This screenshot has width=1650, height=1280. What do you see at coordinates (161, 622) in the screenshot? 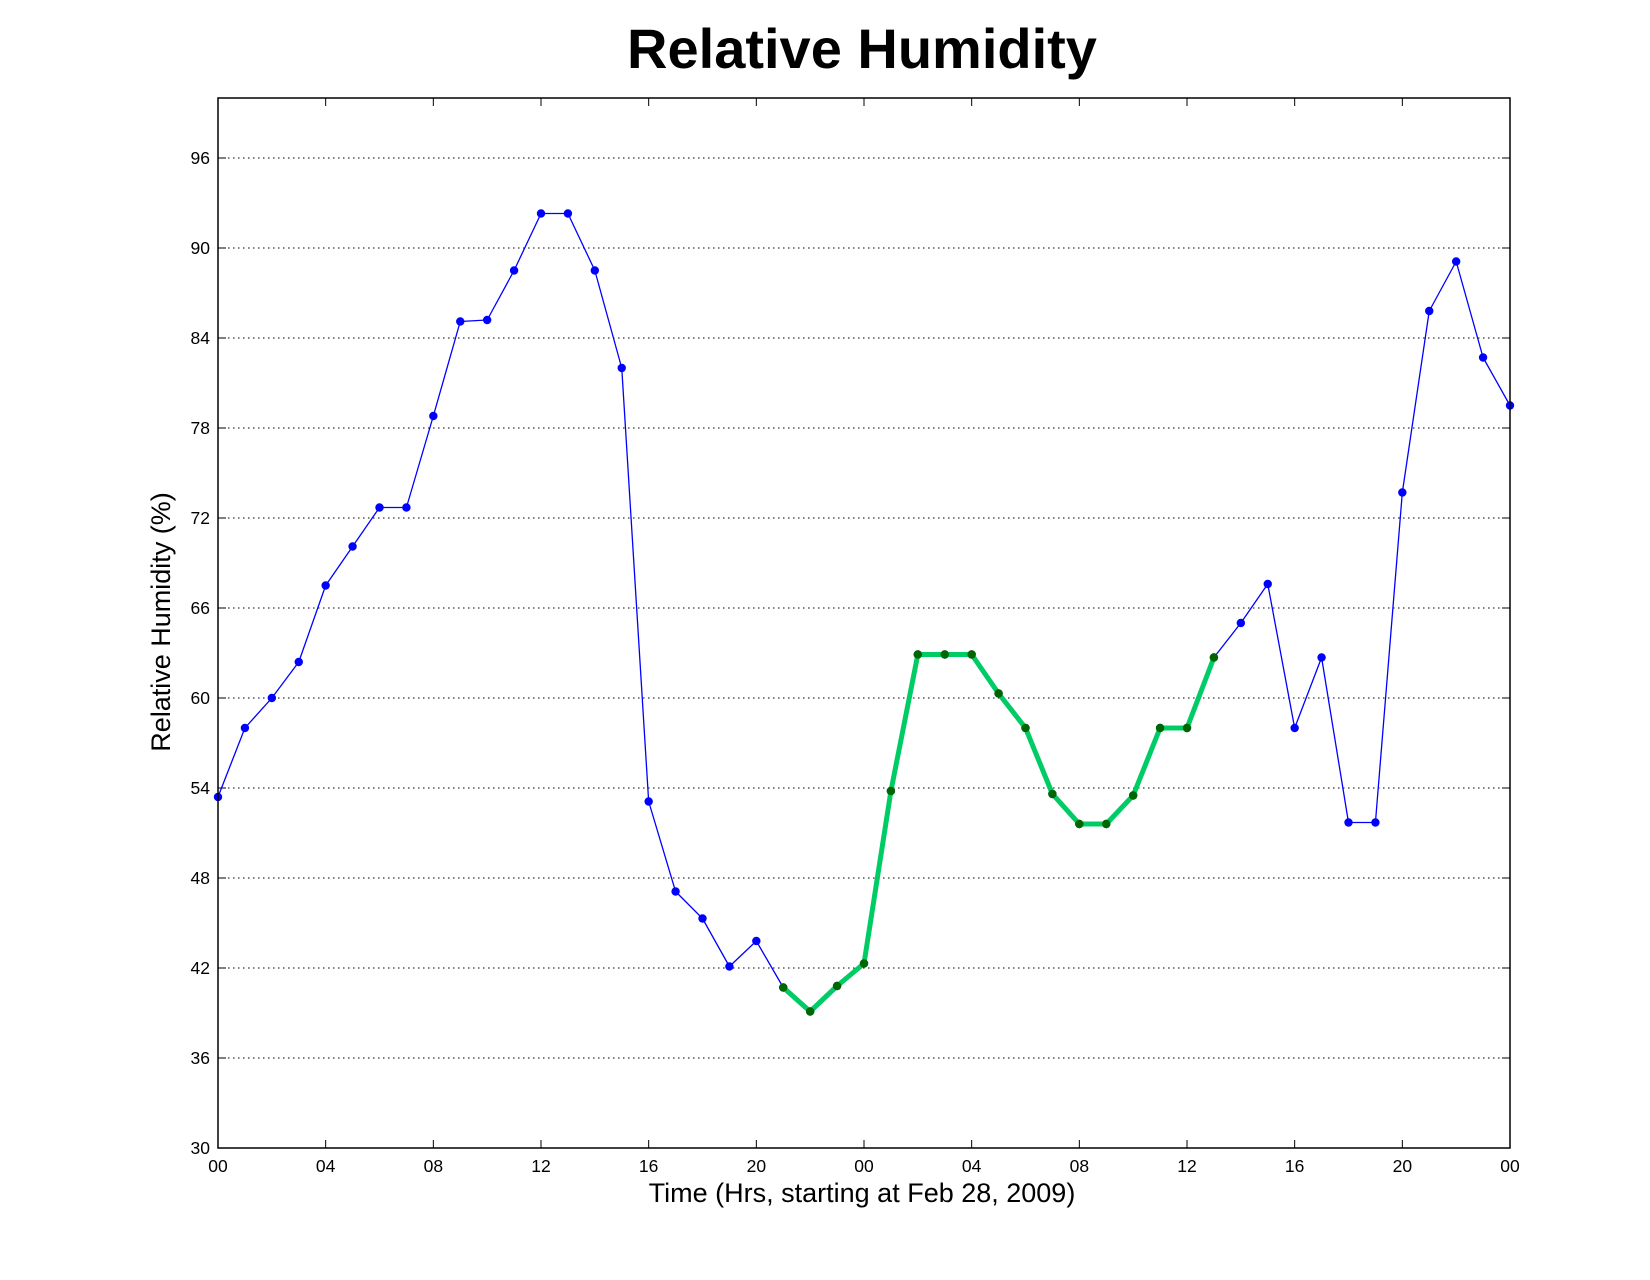
I see `y-axis-label: Relative Humidity (%)` at bounding box center [161, 622].